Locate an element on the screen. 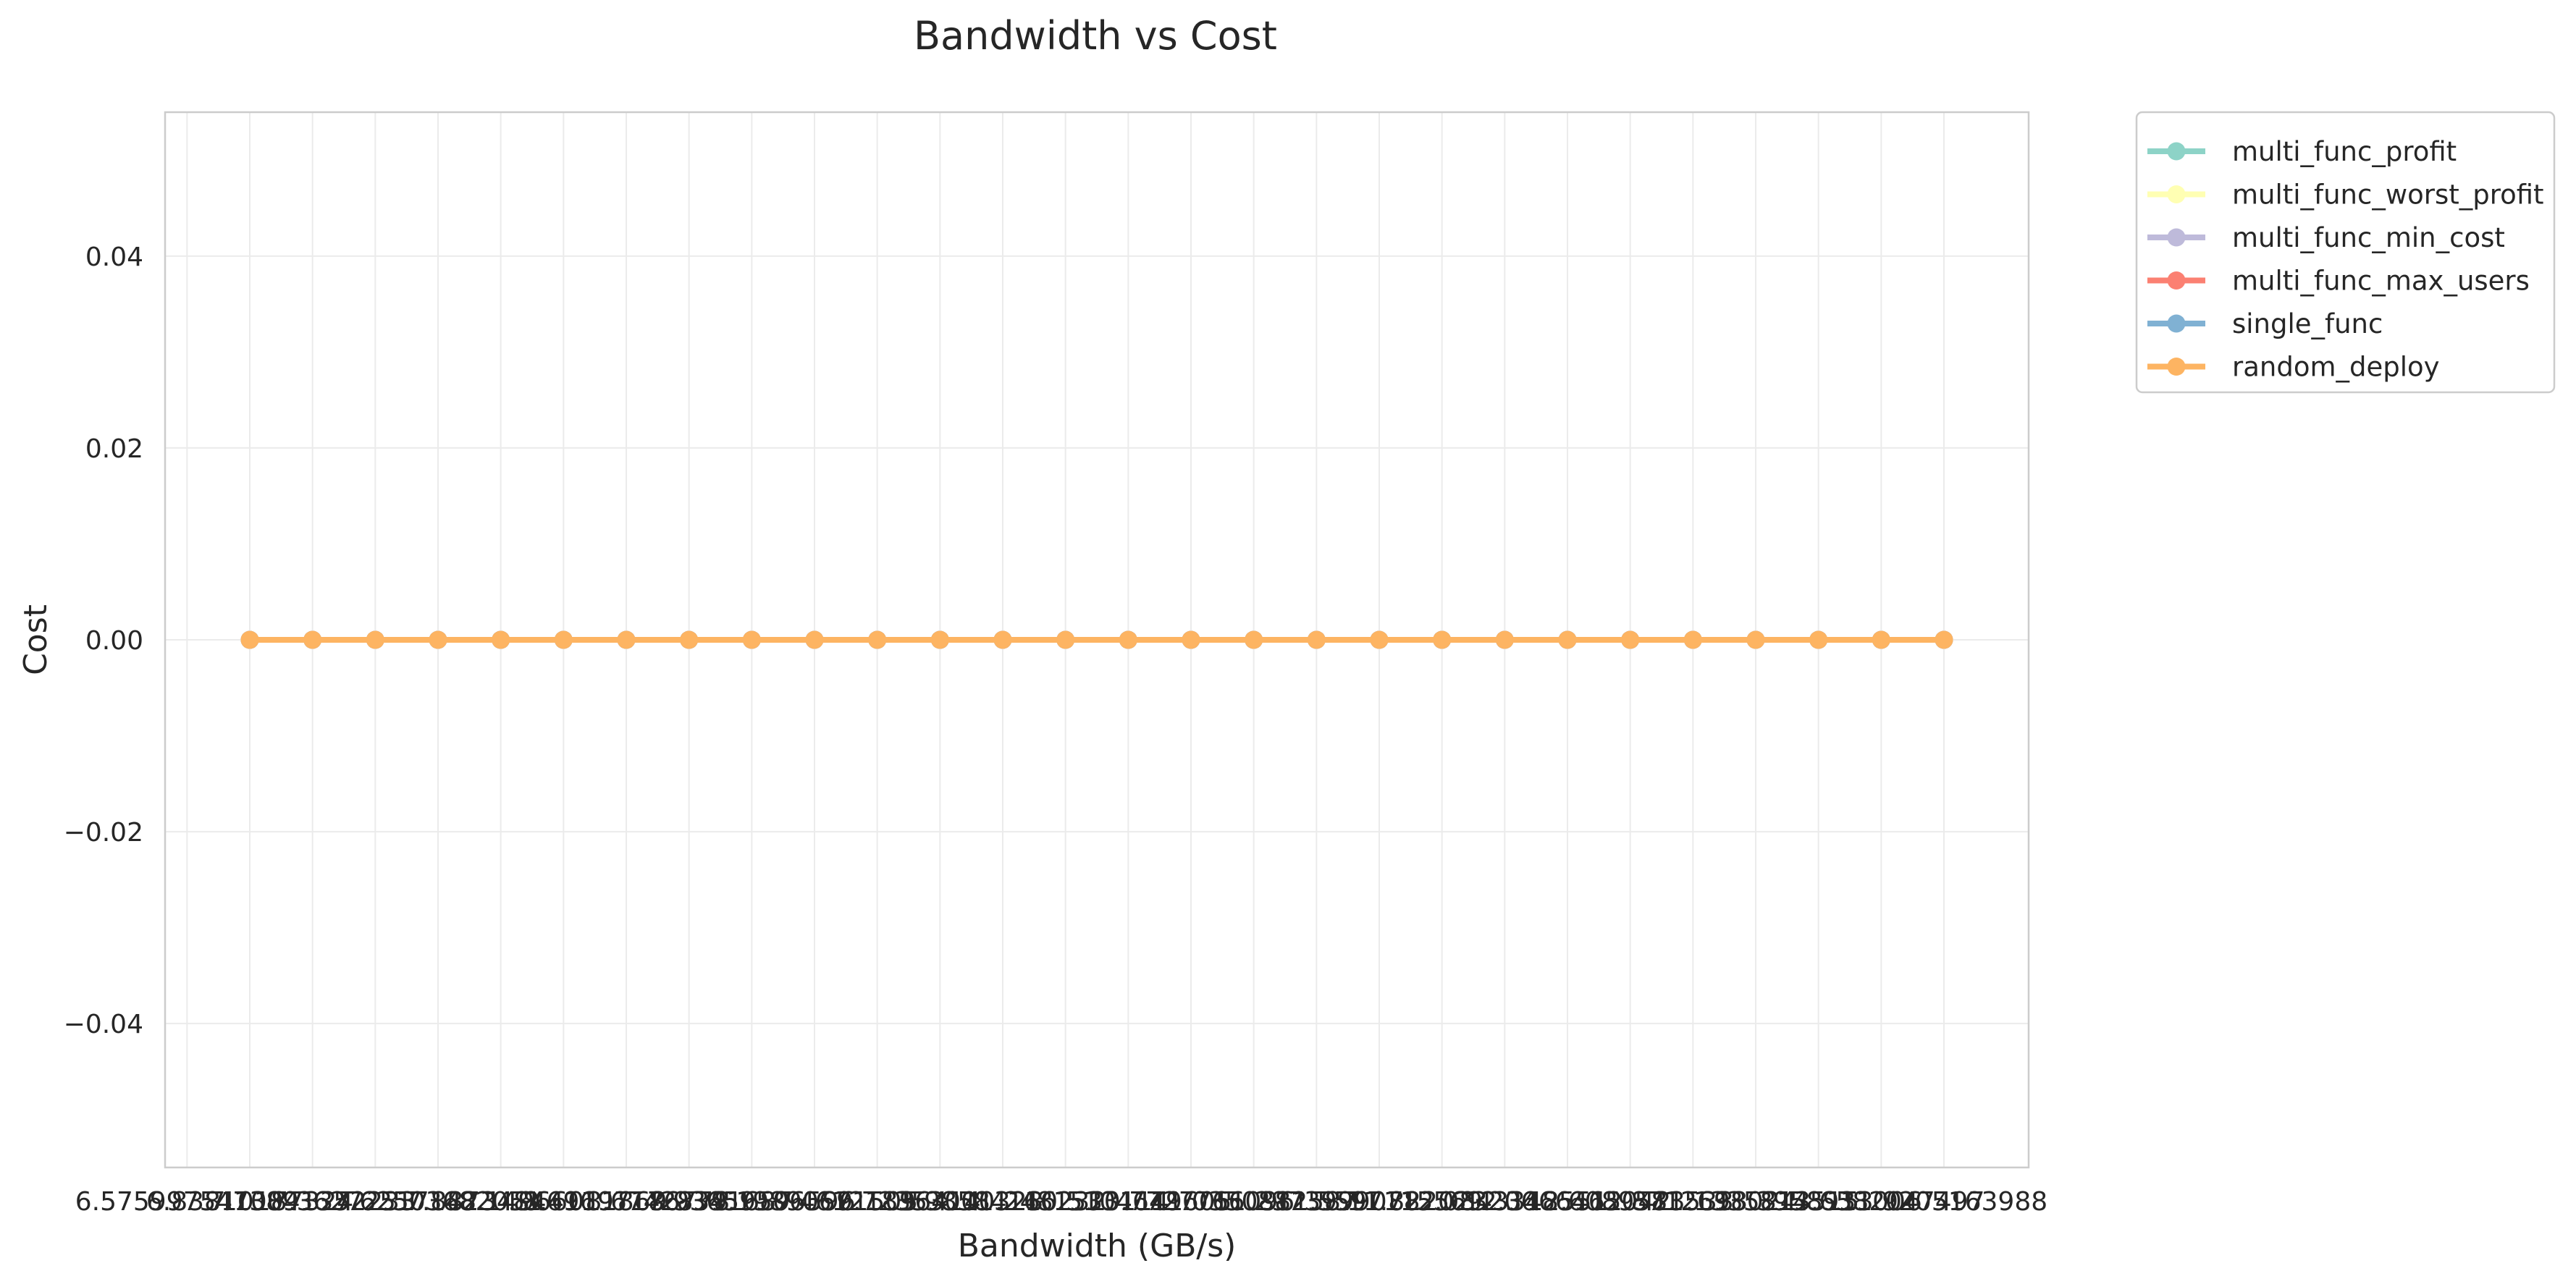 The image size is (2576, 1284). x-tick-label: 12.8712698024 is located at coordinates (1692, 1202).